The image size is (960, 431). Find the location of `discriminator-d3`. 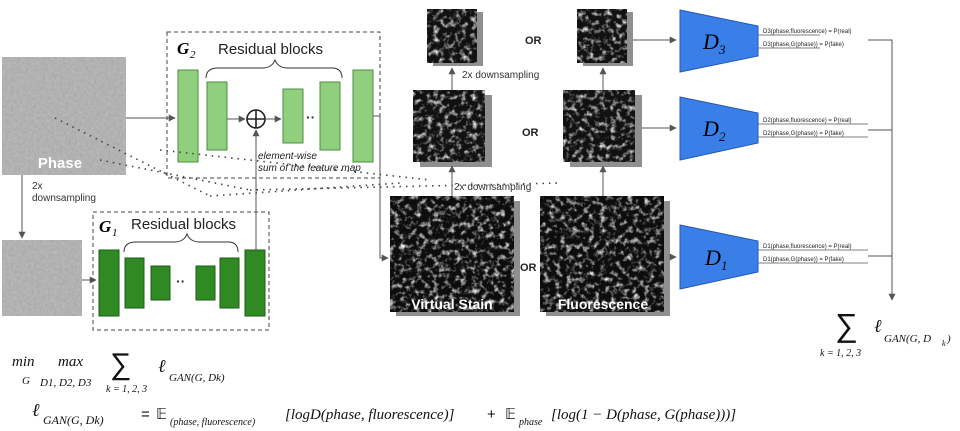

discriminator-d3 is located at coordinates (719, 41).